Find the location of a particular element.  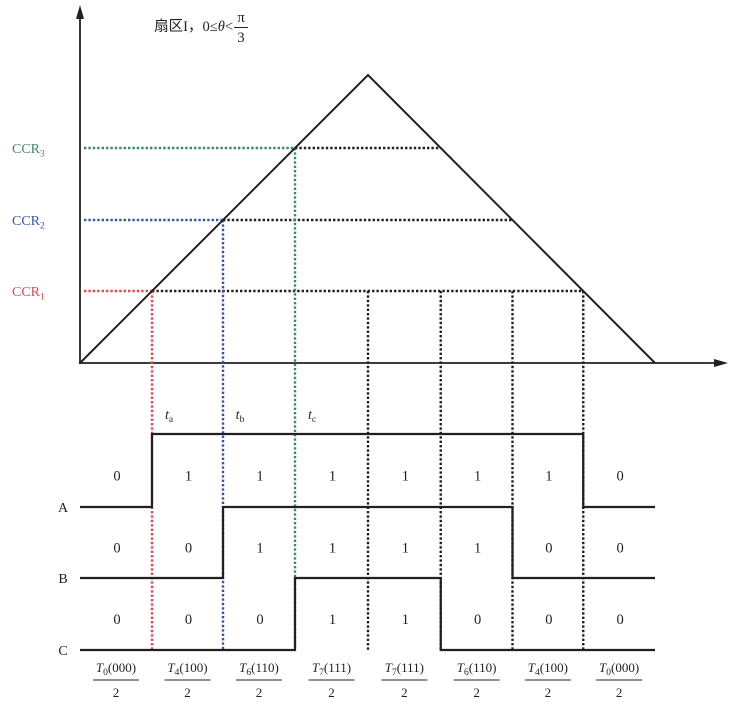

signal-b-waveform is located at coordinates (367, 542).